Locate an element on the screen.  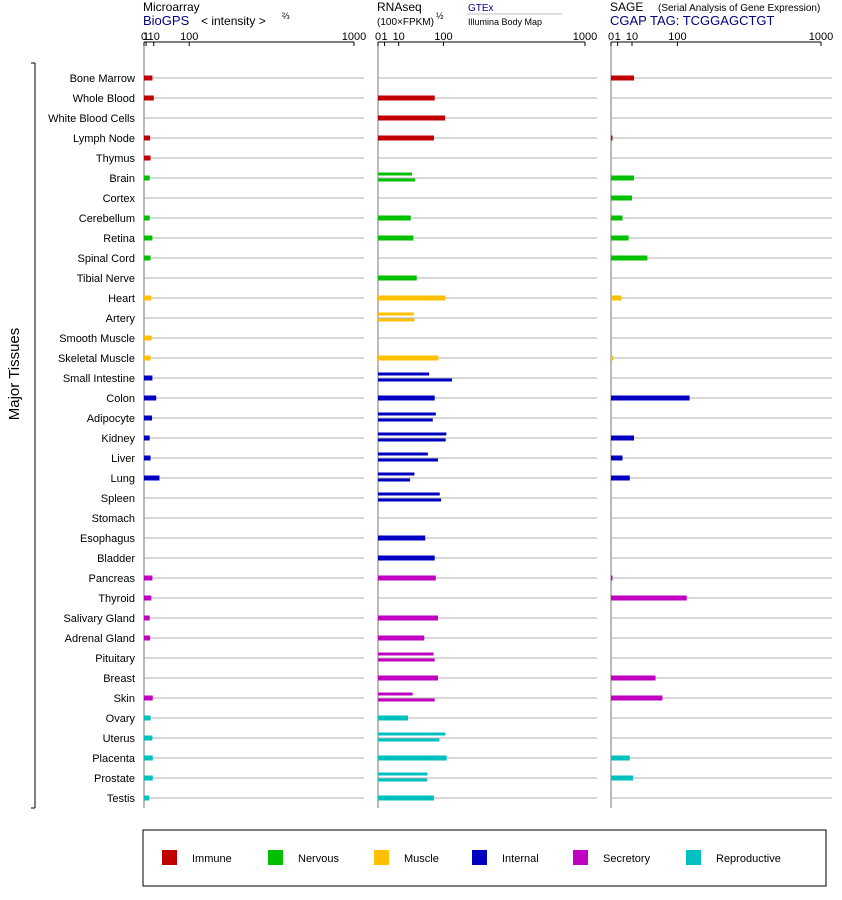
panel-subtitle: BioGPS is located at coordinates (166, 20).